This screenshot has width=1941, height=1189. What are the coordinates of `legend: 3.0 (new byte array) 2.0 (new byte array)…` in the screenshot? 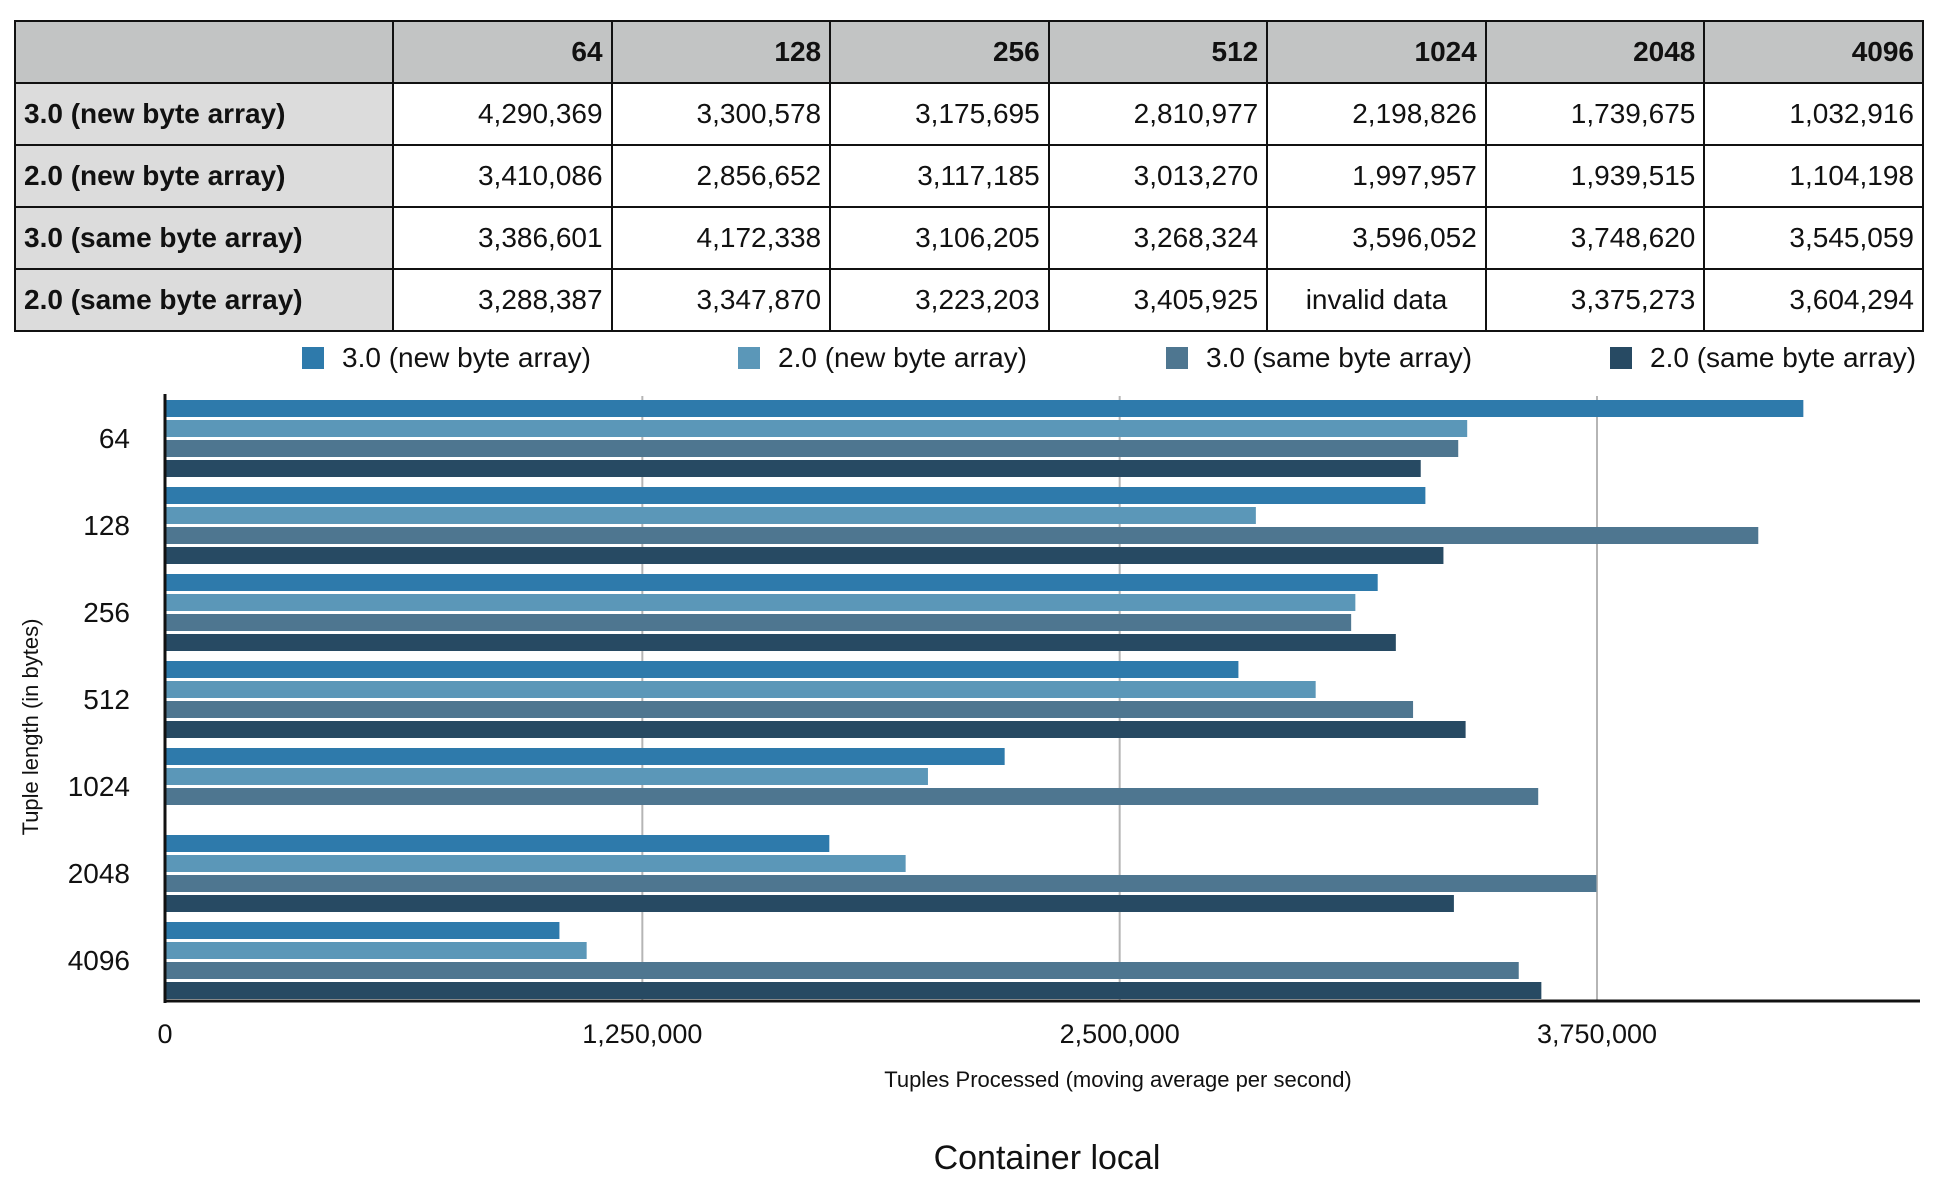 It's located at (1109, 357).